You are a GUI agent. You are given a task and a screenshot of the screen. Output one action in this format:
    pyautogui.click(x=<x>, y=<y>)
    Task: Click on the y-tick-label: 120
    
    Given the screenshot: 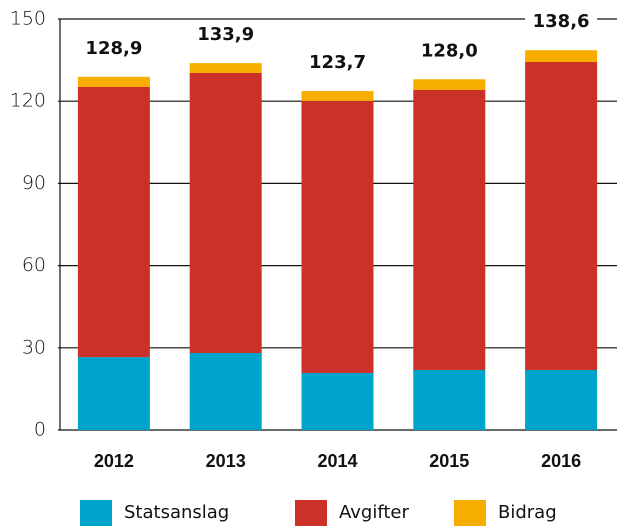 What is the action you would take?
    pyautogui.click(x=28, y=101)
    